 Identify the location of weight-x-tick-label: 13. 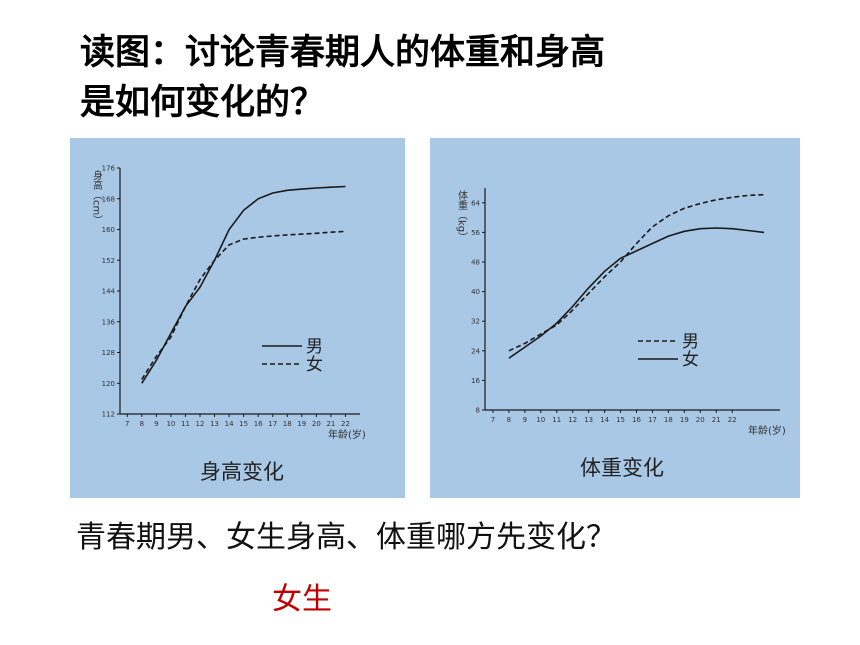
(588, 420).